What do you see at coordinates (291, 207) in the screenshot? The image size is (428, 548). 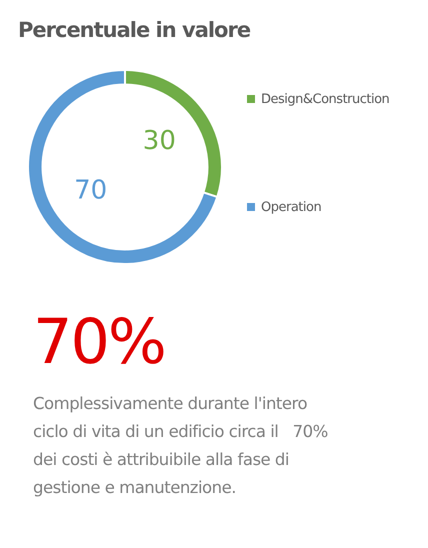 I see `legend-label: Operation` at bounding box center [291, 207].